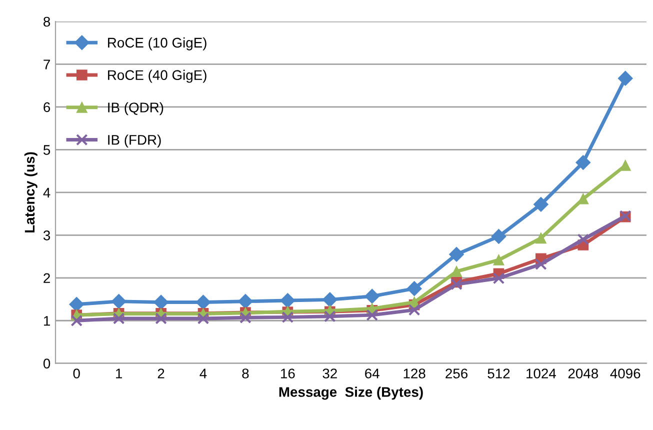  I want to click on y-tick-label: 4, so click(46, 193).